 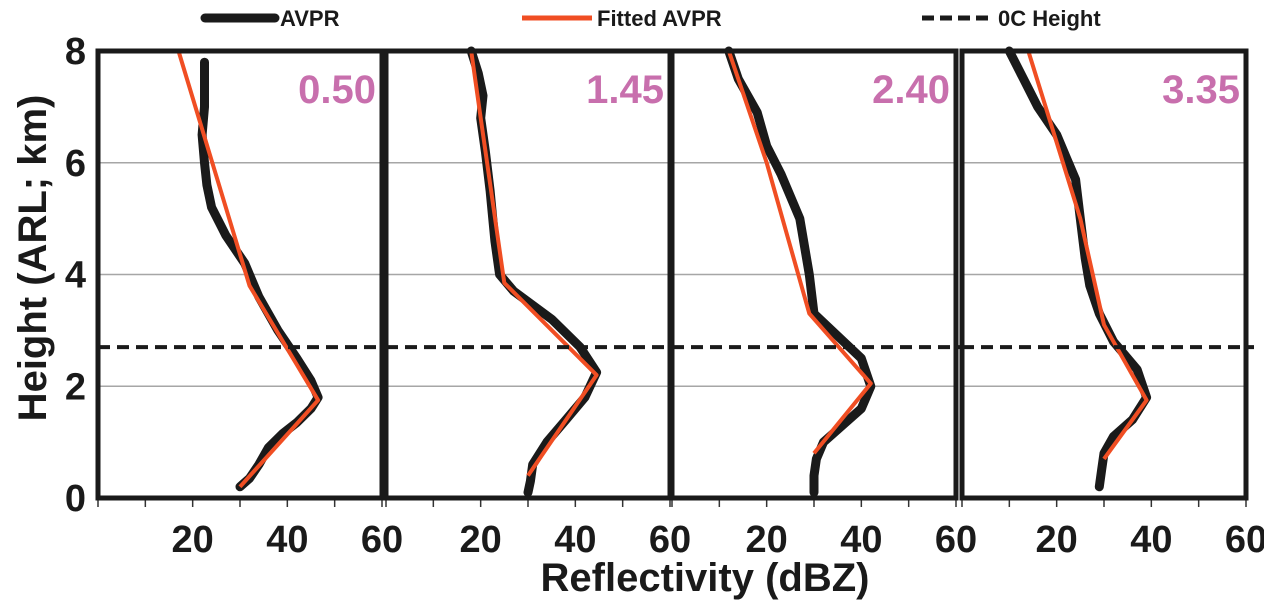 I want to click on panel-label: 1.45, so click(x=625, y=90).